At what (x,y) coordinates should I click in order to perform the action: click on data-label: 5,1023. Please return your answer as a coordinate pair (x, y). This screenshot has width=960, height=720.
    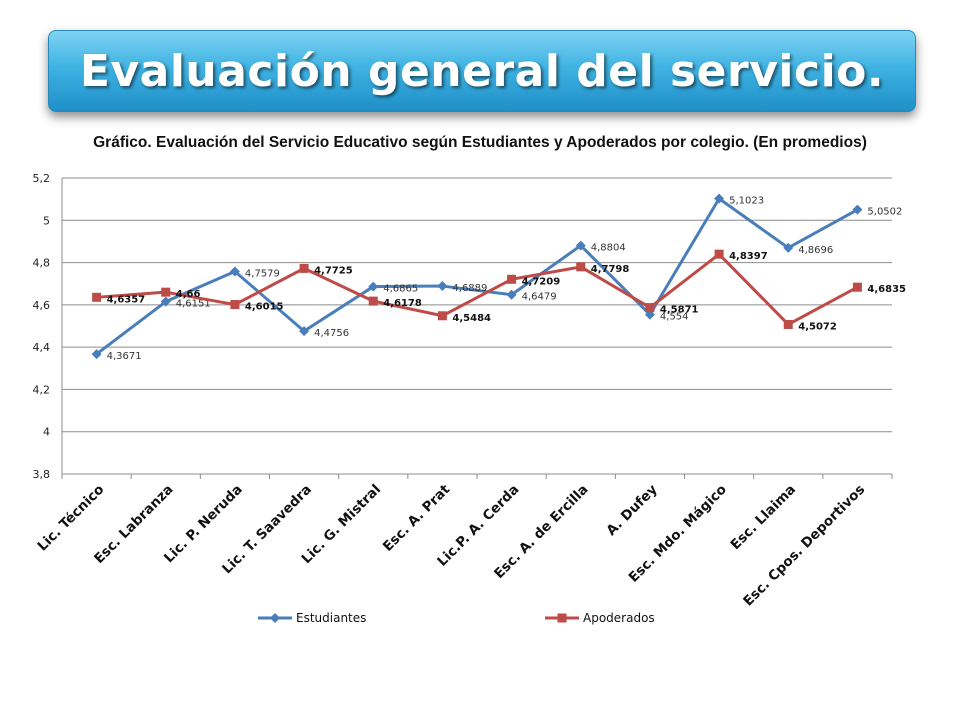
    Looking at the image, I should click on (746, 201).